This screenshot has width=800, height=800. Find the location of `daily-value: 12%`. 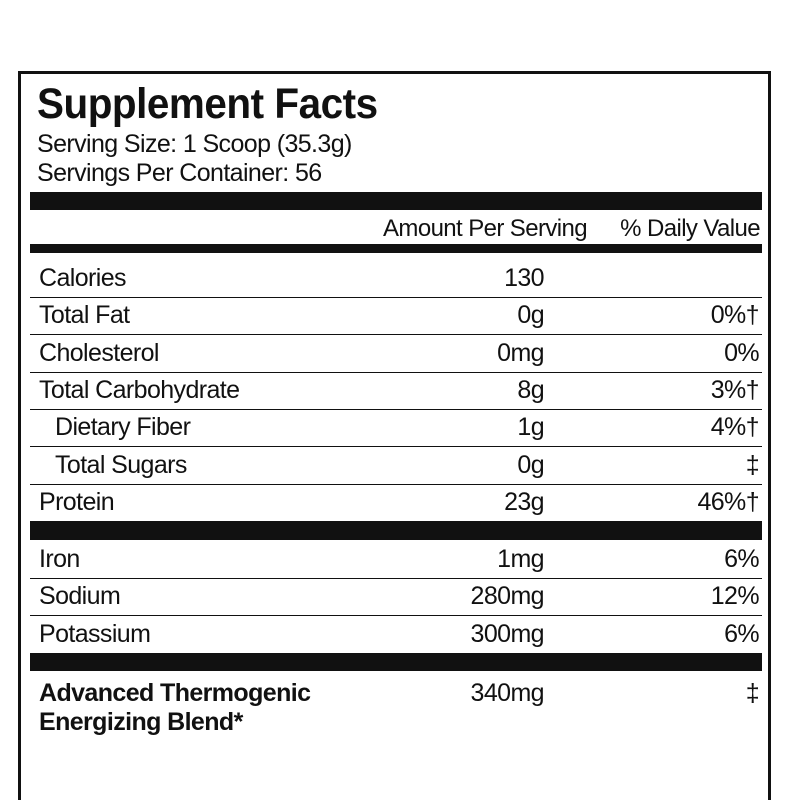

daily-value: 12% is located at coordinates (735, 596).